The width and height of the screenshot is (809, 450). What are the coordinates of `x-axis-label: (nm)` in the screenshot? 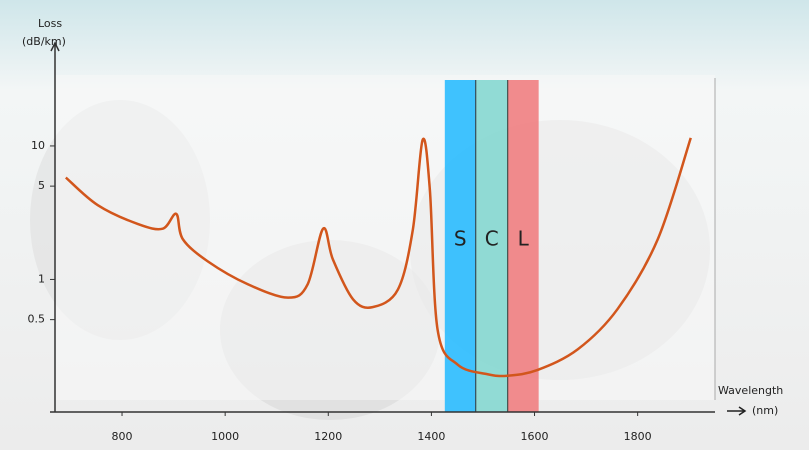 It's located at (765, 410).